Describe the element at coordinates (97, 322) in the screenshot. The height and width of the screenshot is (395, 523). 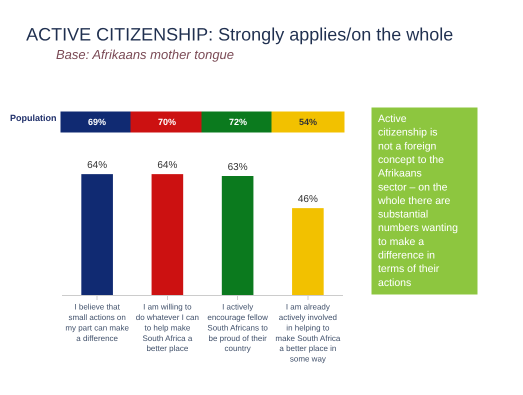
I see `x-tick-label: I believe that small actions on my part can make a difference` at that location.